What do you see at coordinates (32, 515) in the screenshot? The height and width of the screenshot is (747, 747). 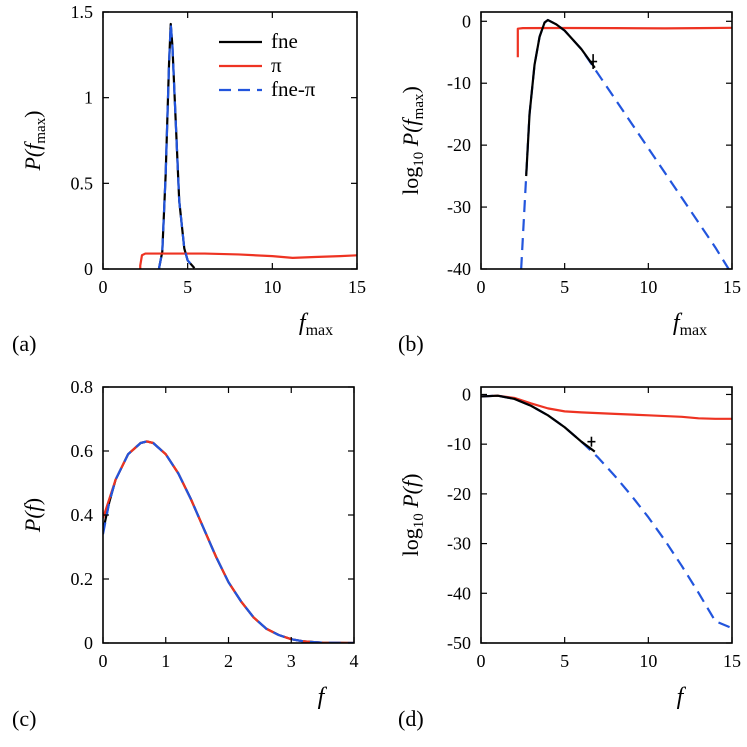 I see `y-axis-label: P(f)` at bounding box center [32, 515].